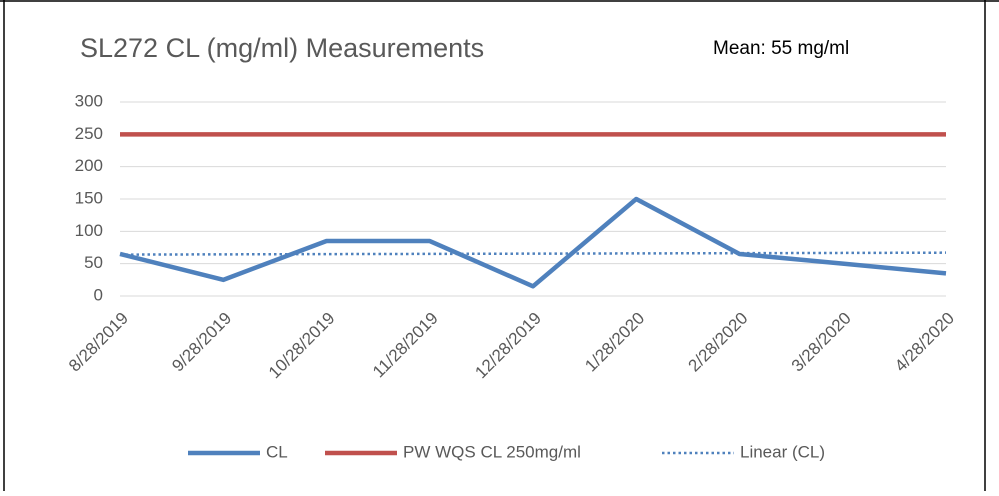 This screenshot has width=999, height=496. I want to click on series-line, so click(533, 253).